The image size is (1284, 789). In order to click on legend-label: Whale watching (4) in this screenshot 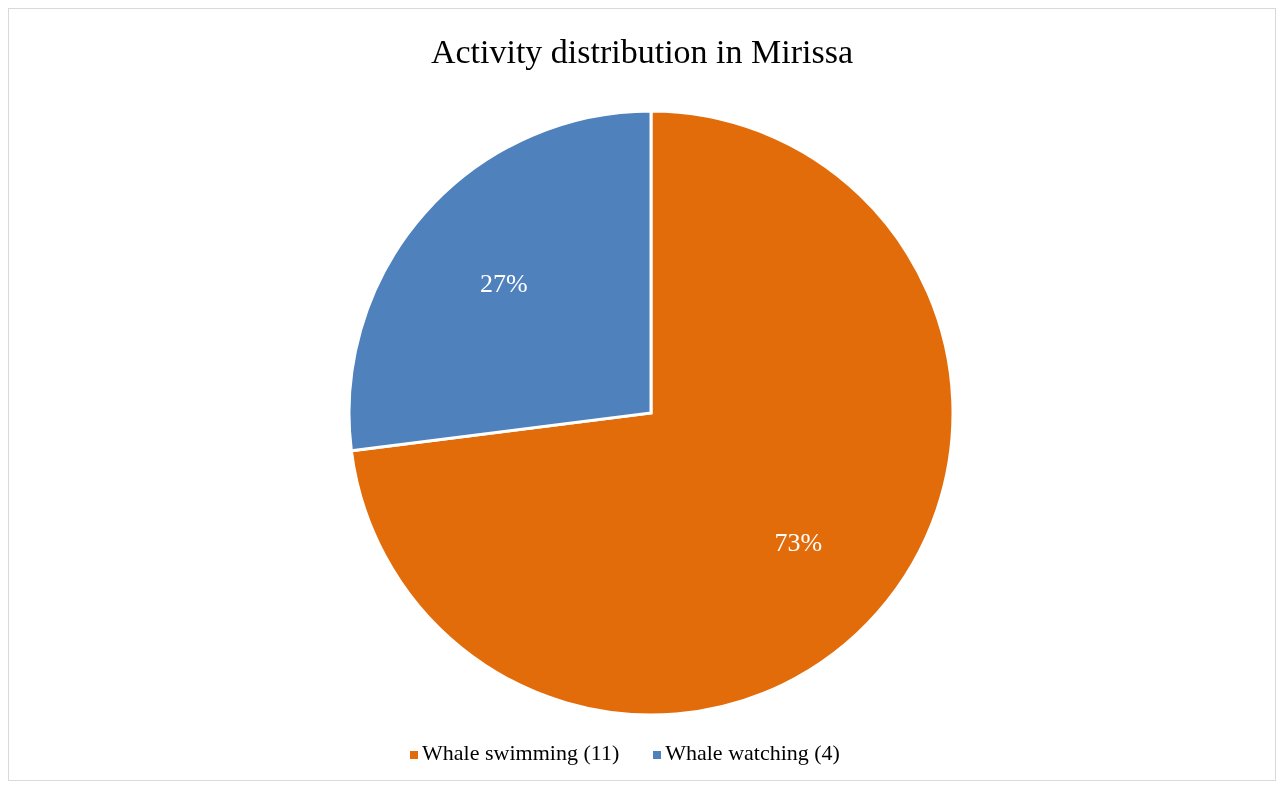, I will do `click(752, 752)`.